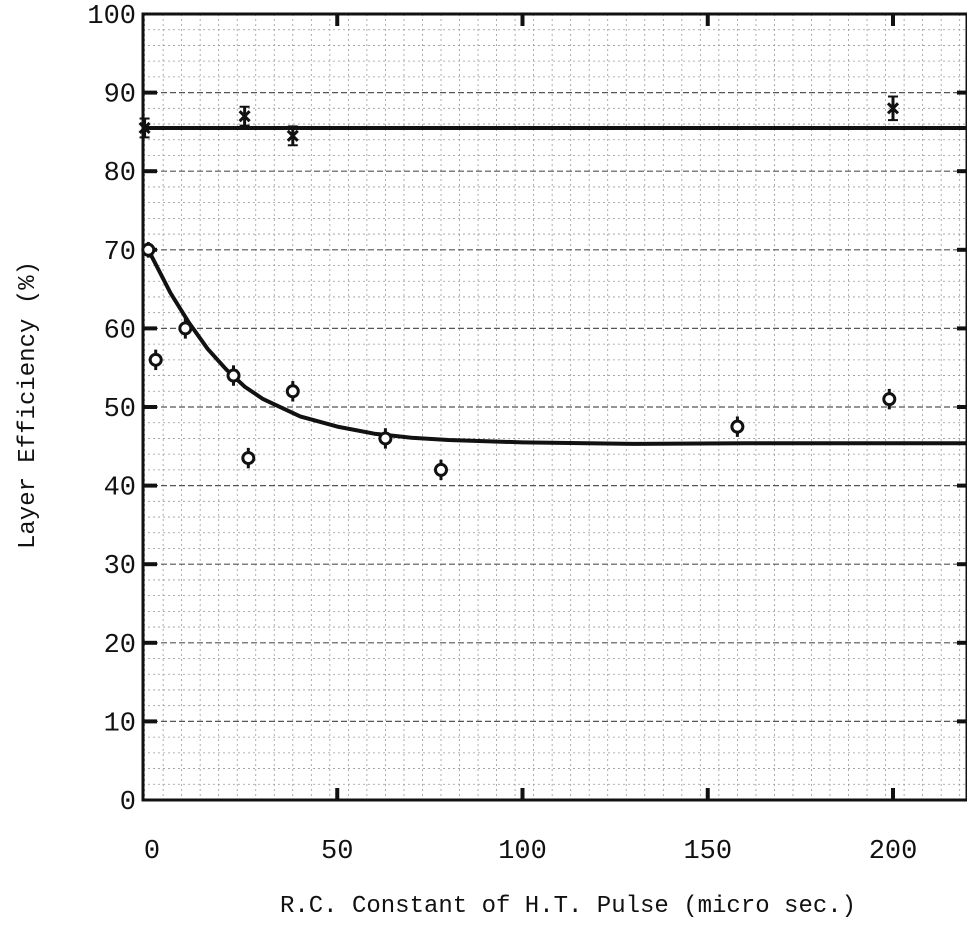  I want to click on x-tick-label: 100, so click(522, 852).